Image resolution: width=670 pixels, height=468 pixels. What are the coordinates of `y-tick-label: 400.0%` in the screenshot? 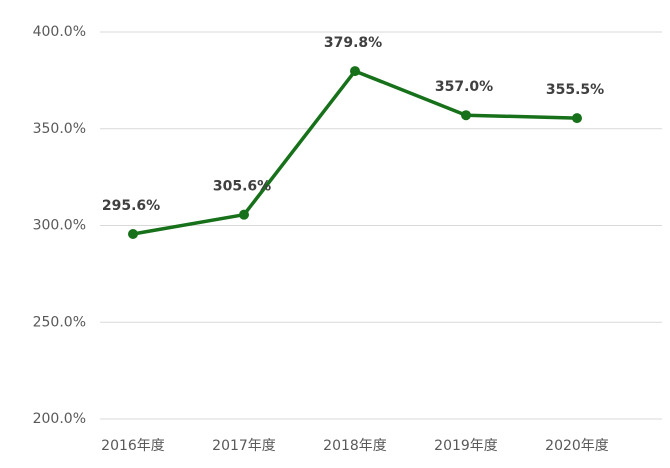 It's located at (59, 32).